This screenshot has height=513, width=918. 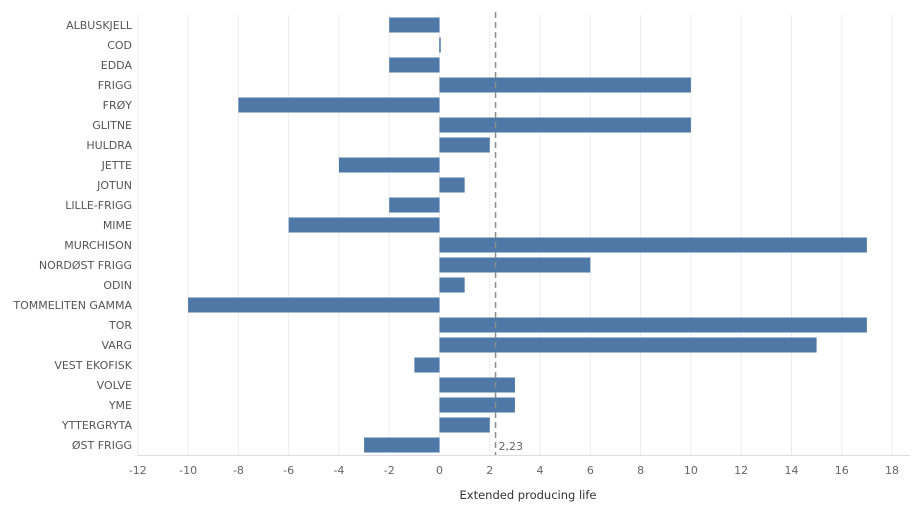 What do you see at coordinates (120, 325) in the screenshot?
I see `category-label: TOR` at bounding box center [120, 325].